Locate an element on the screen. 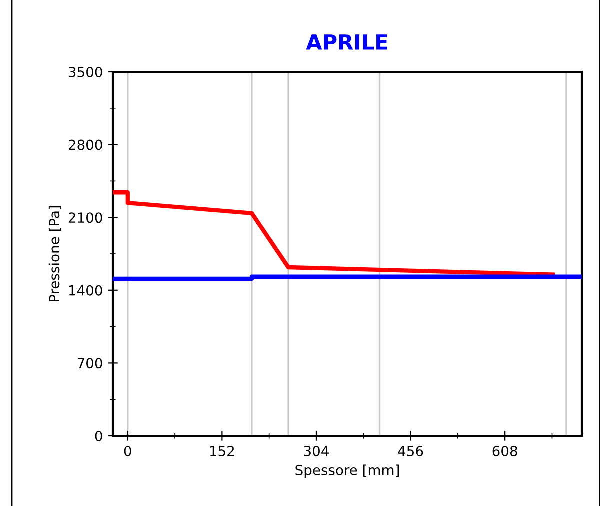 This screenshot has width=600, height=506. x-tick-label: 608 is located at coordinates (505, 451).